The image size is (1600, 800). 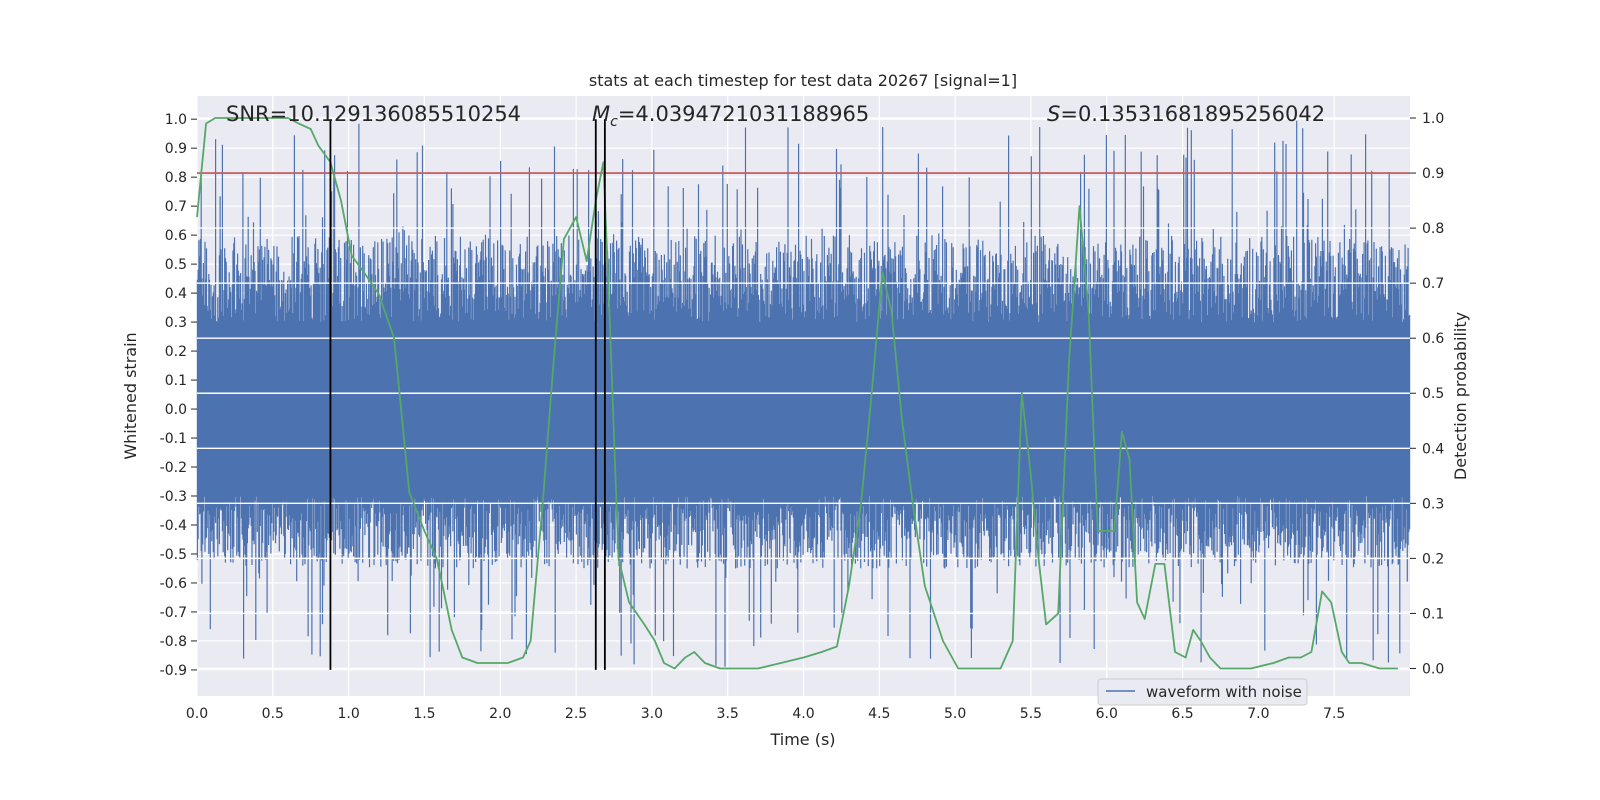 I want to click on s-annotation: S=0.13531681895256042, so click(x=1186, y=114).